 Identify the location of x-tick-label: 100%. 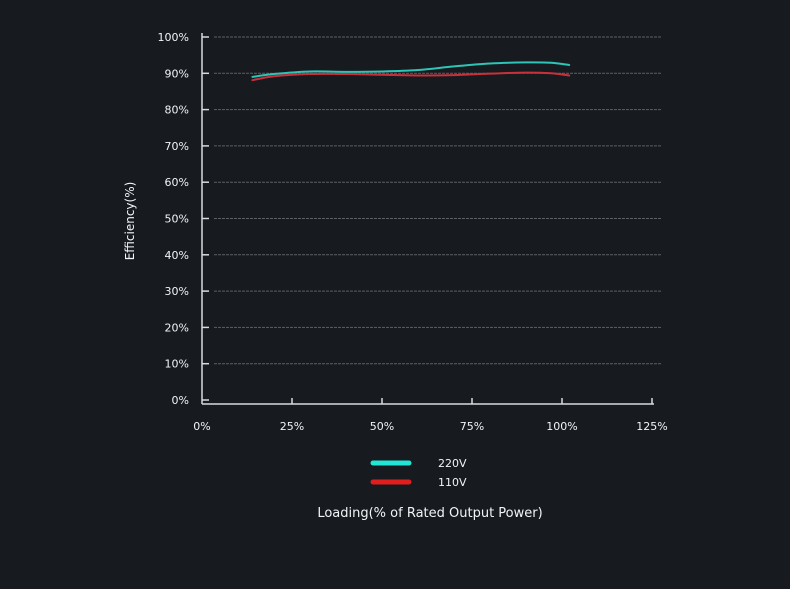
(561, 426).